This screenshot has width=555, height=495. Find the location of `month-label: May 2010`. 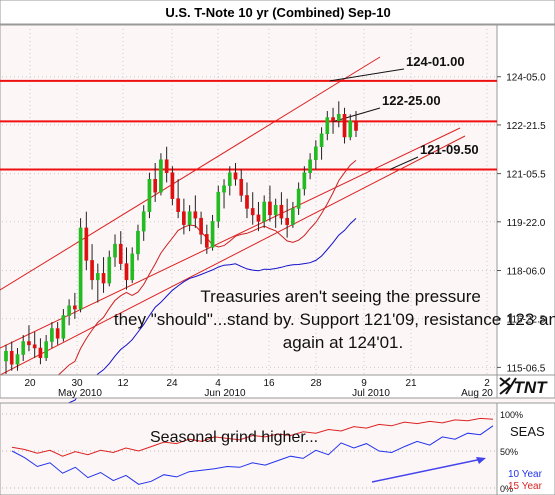

month-label: May 2010 is located at coordinates (80, 393).